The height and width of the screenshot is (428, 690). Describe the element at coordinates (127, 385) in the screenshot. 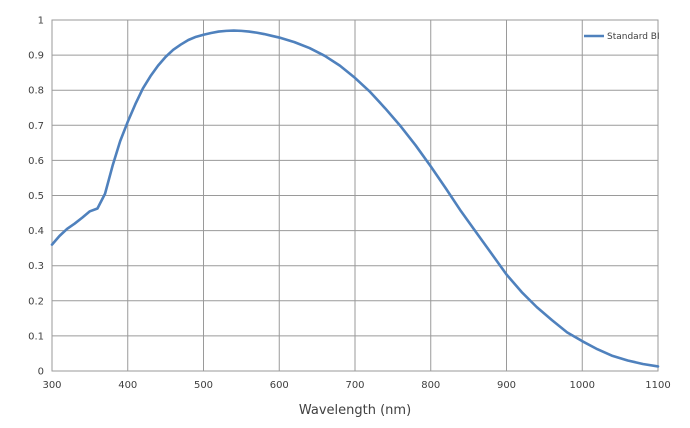

I see `x-tick-label: 400` at that location.